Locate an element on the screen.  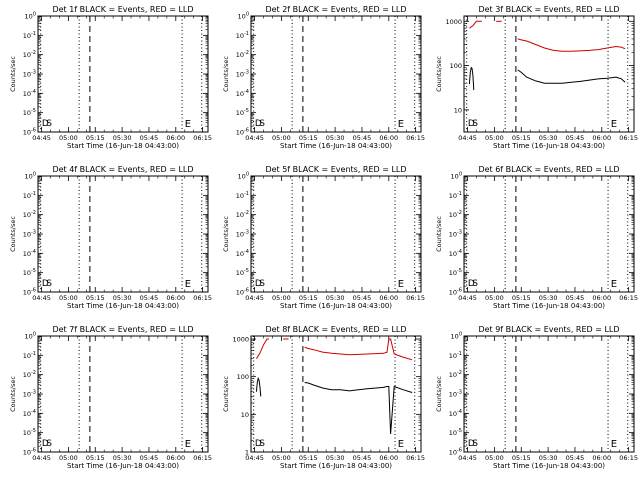
panel-title: Det 5f BLACK = Events, RED = LLD is located at coordinates (335, 169).